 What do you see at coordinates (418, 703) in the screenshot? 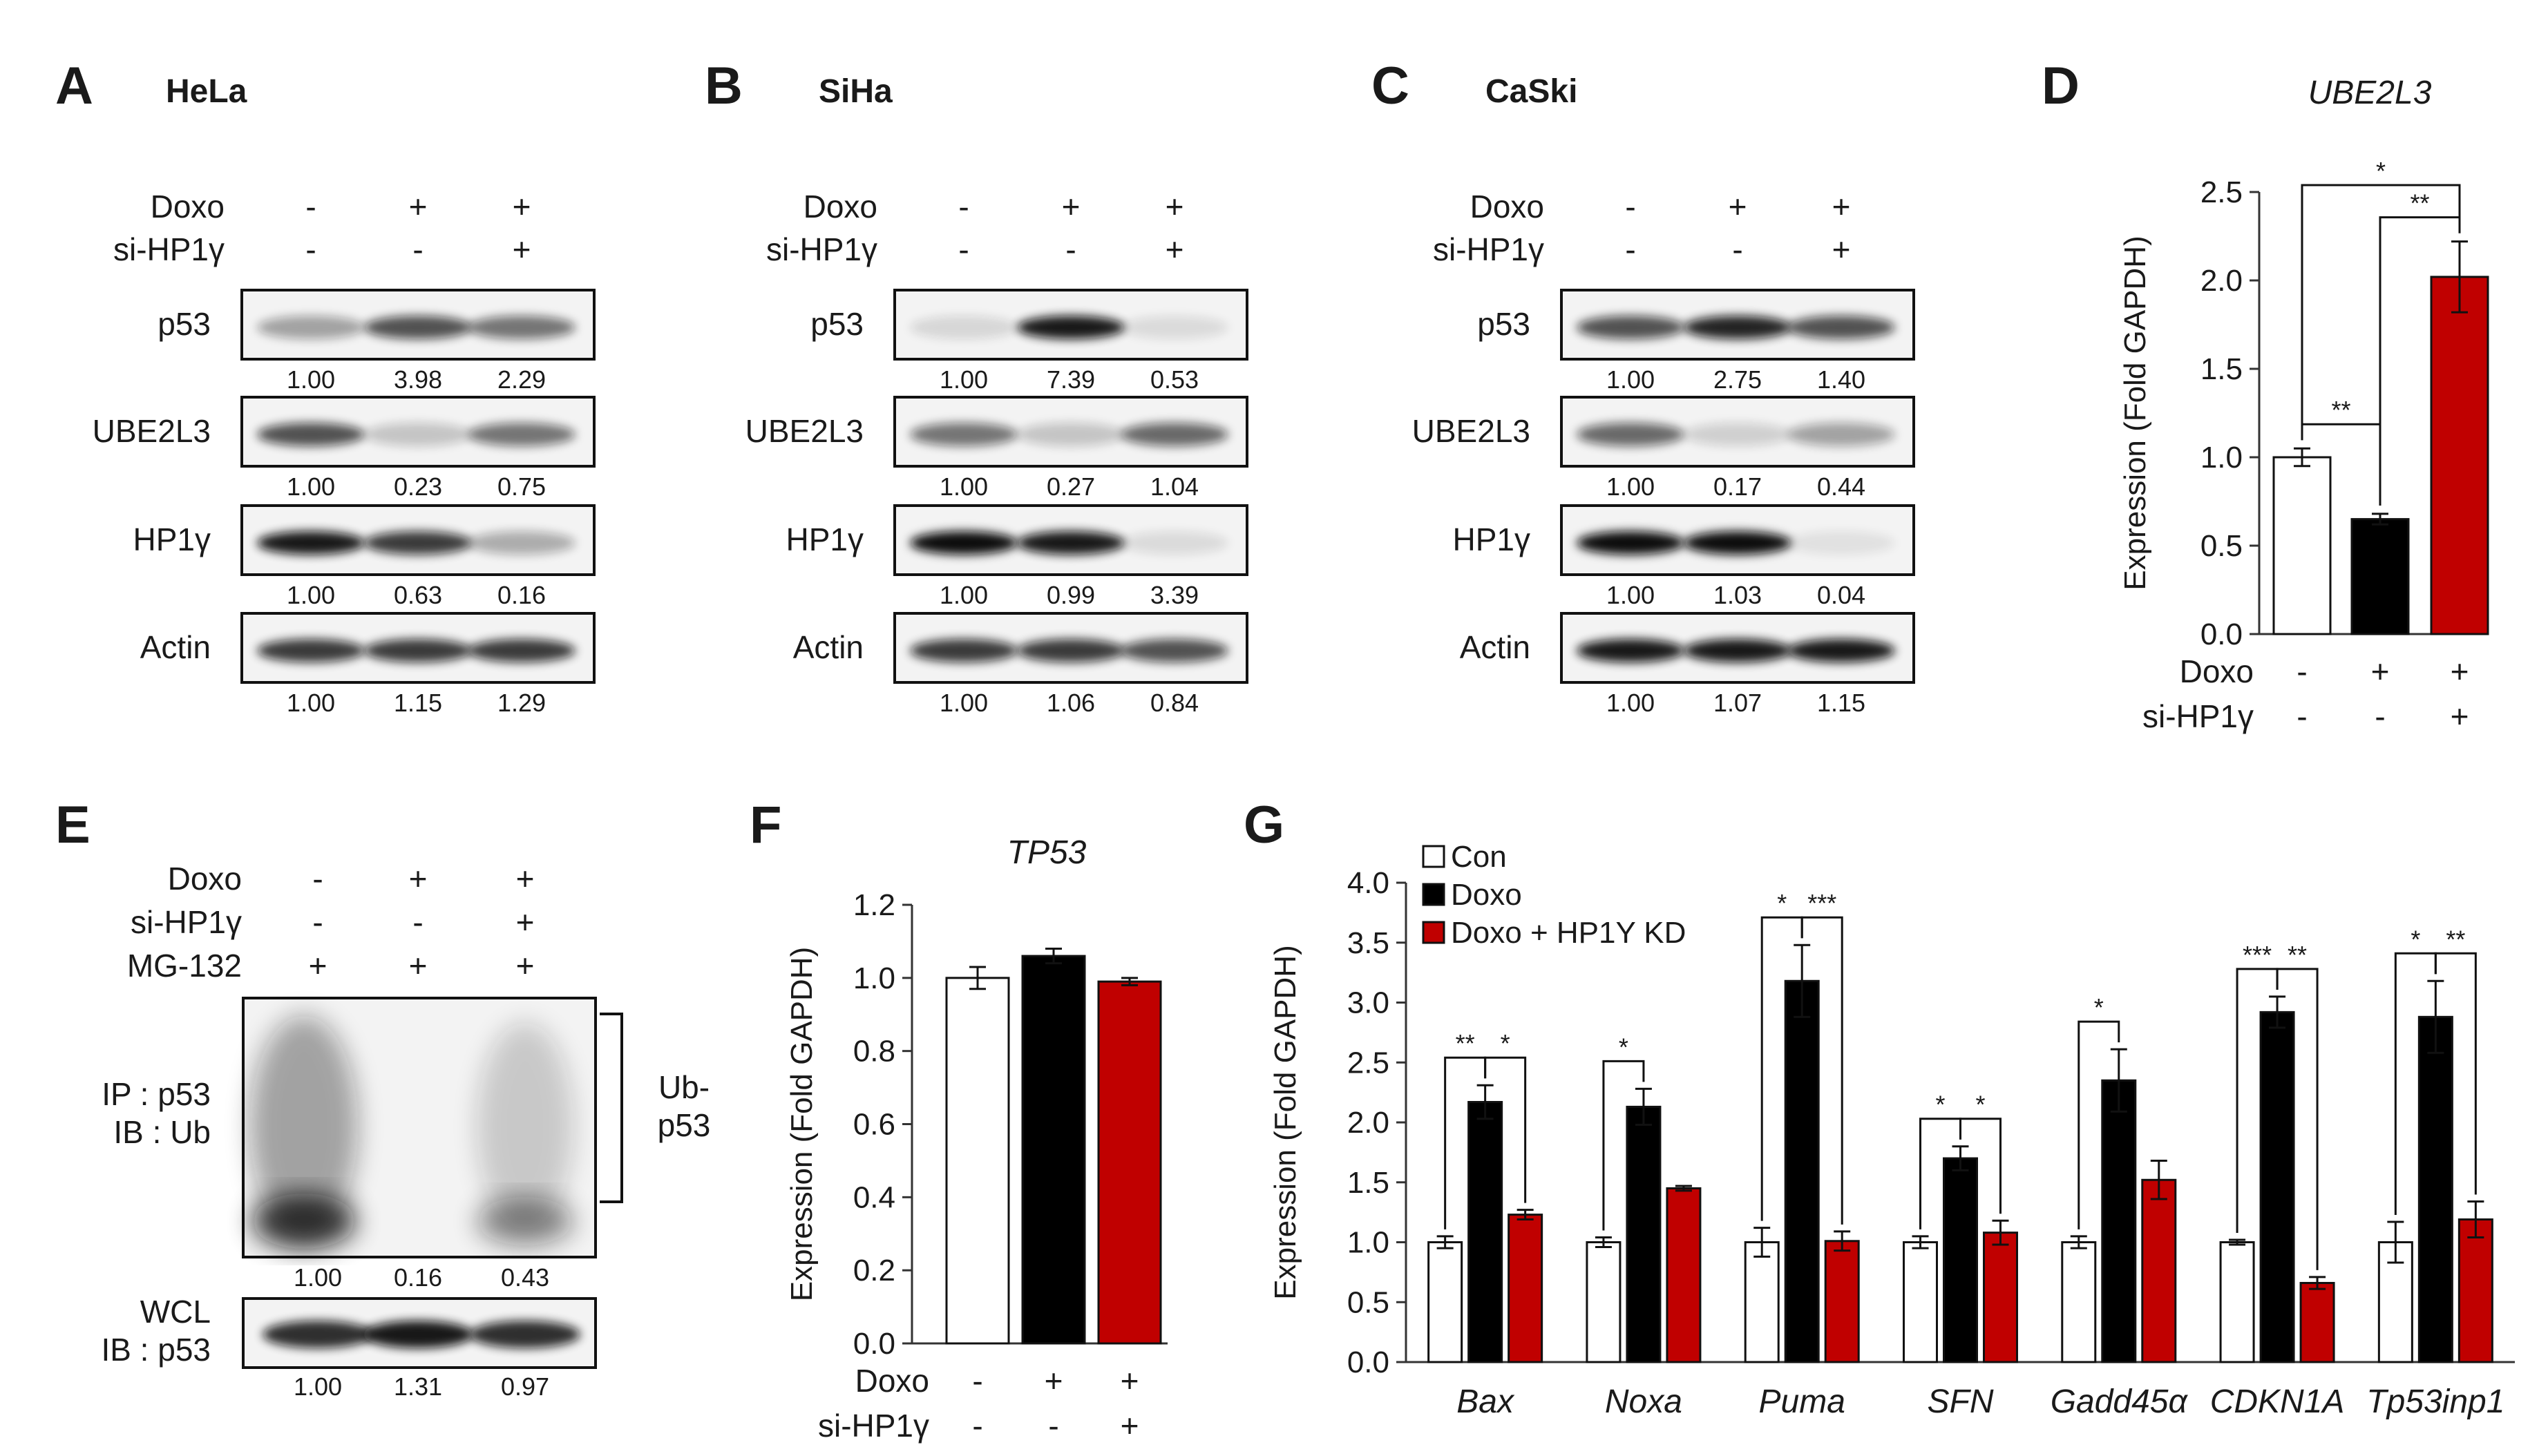
I see `band-quantification: 1.15` at bounding box center [418, 703].